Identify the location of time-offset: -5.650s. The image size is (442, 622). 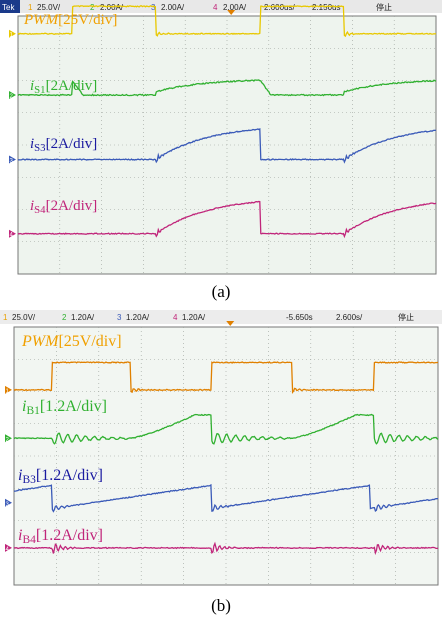
(299, 317).